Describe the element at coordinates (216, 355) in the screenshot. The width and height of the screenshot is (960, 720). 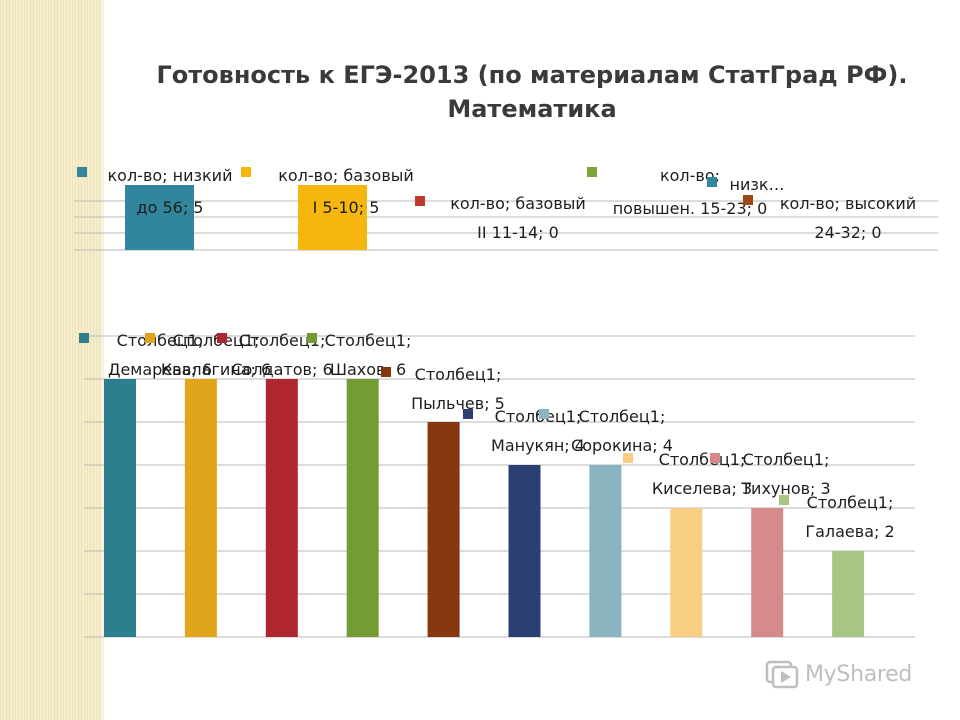
I see `chart2-data-label: Столбец1; Кавлагина; 6` at that location.